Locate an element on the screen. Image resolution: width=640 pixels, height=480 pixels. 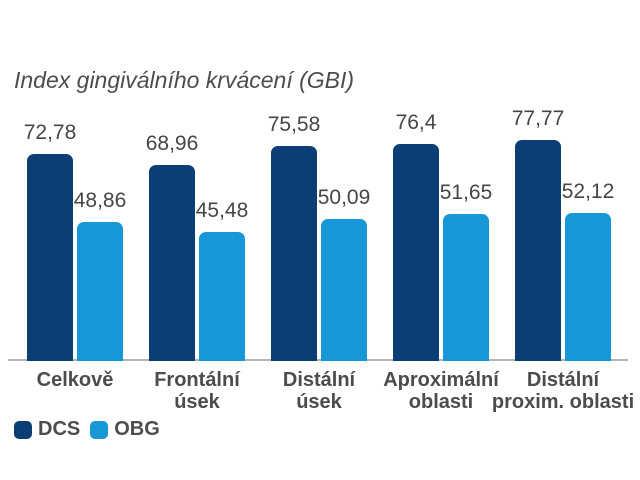
value-label-obg: 52,12 is located at coordinates (588, 191).